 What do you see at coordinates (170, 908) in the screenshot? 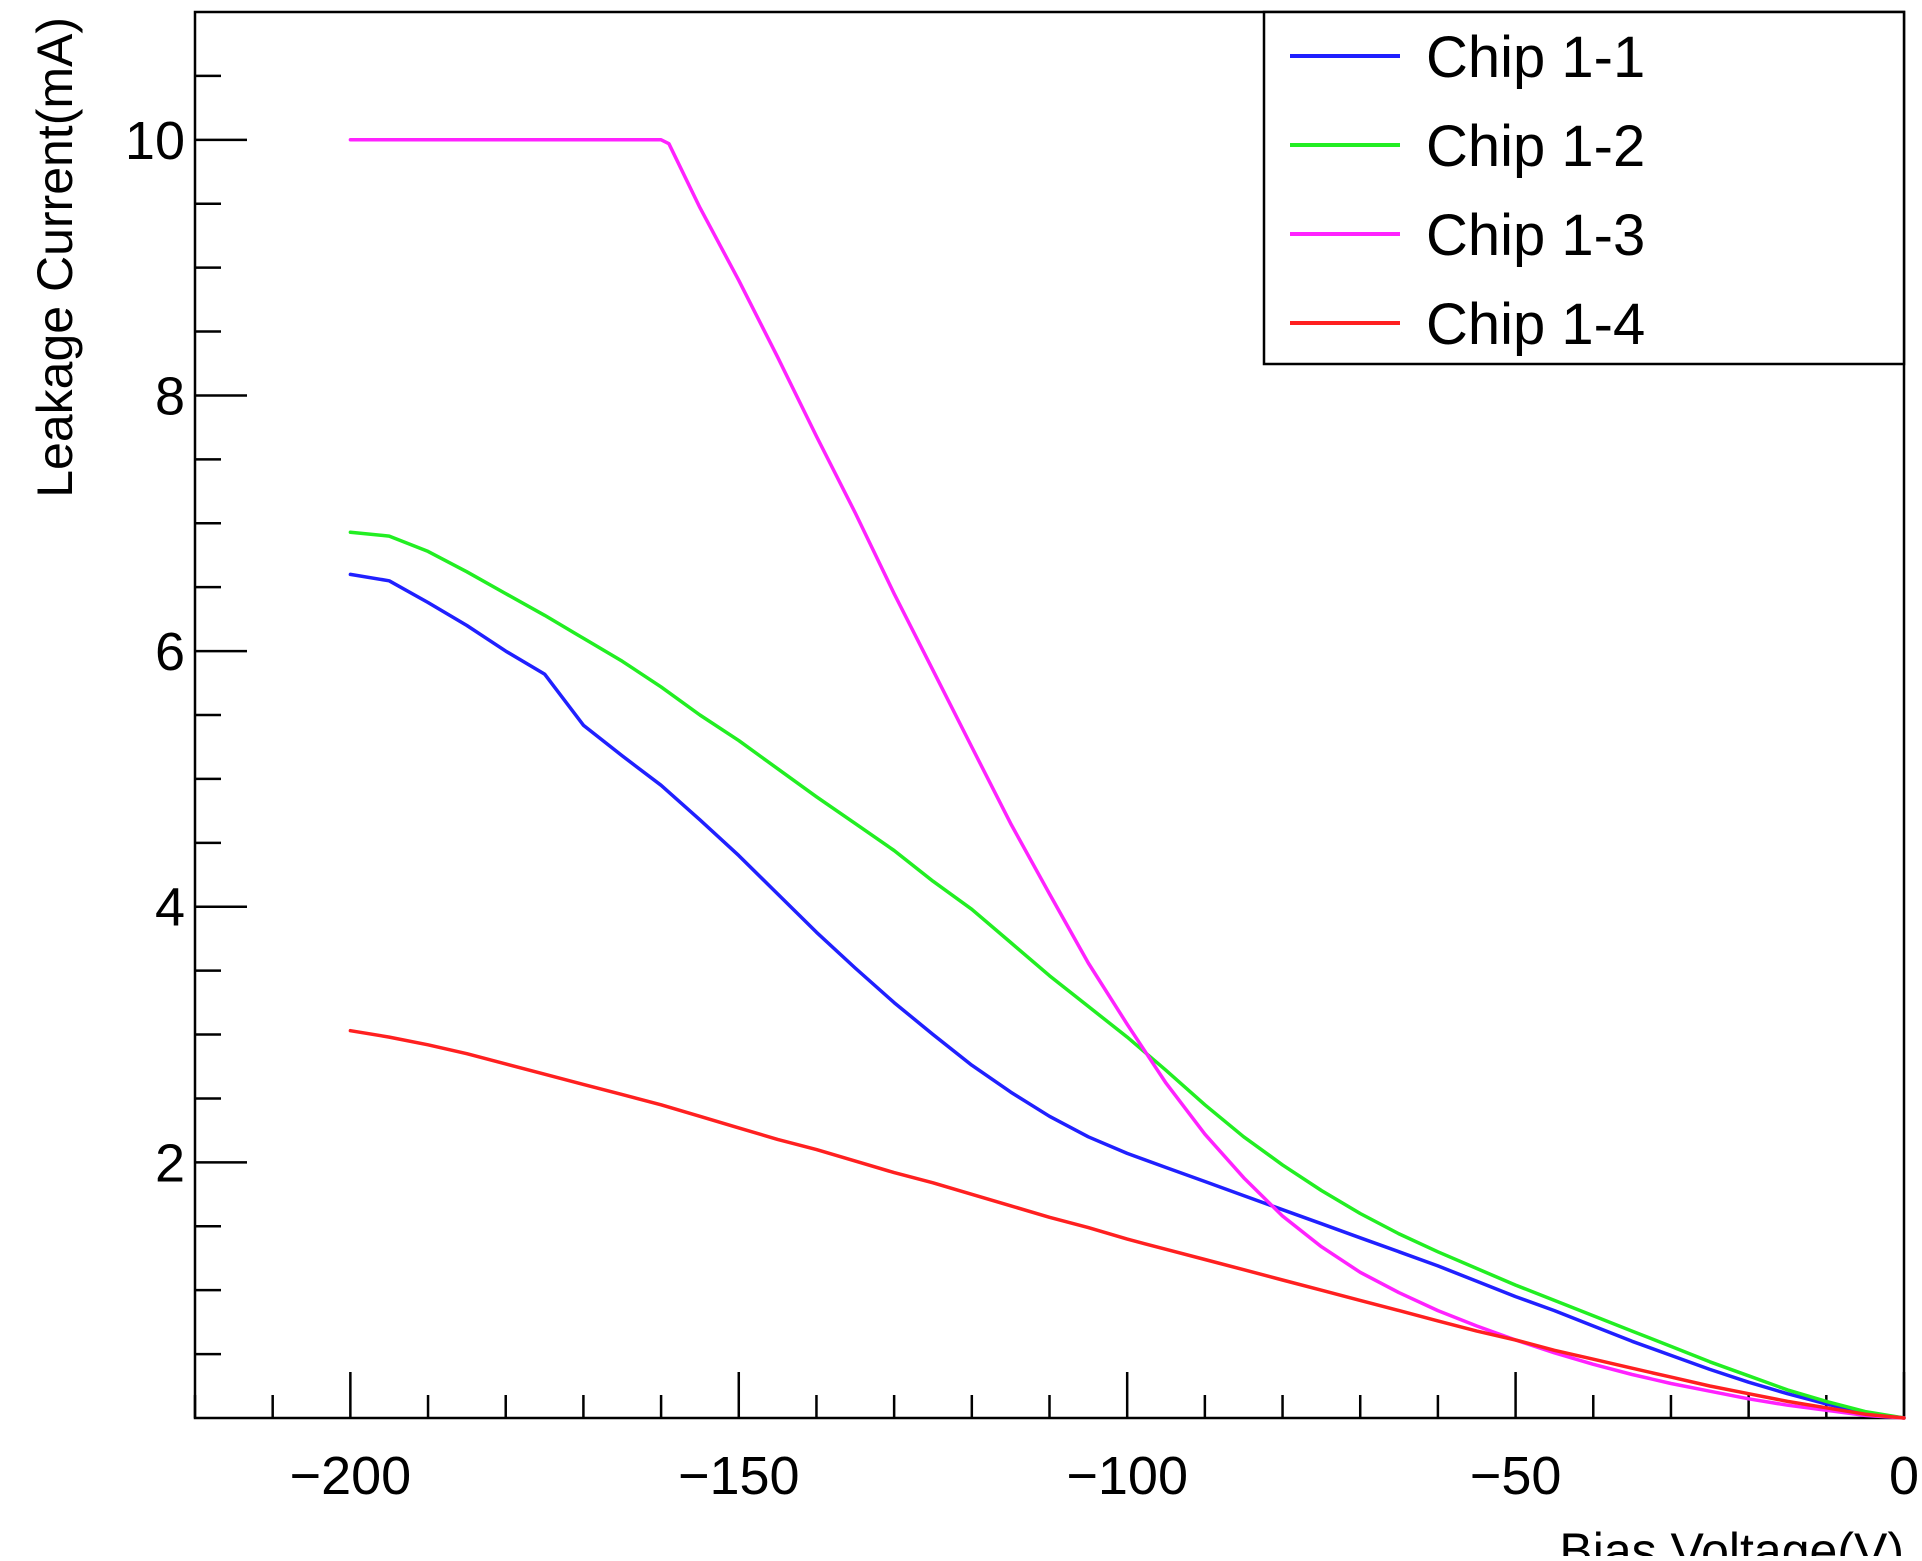
I see `y-tick-label: 4` at bounding box center [170, 908].